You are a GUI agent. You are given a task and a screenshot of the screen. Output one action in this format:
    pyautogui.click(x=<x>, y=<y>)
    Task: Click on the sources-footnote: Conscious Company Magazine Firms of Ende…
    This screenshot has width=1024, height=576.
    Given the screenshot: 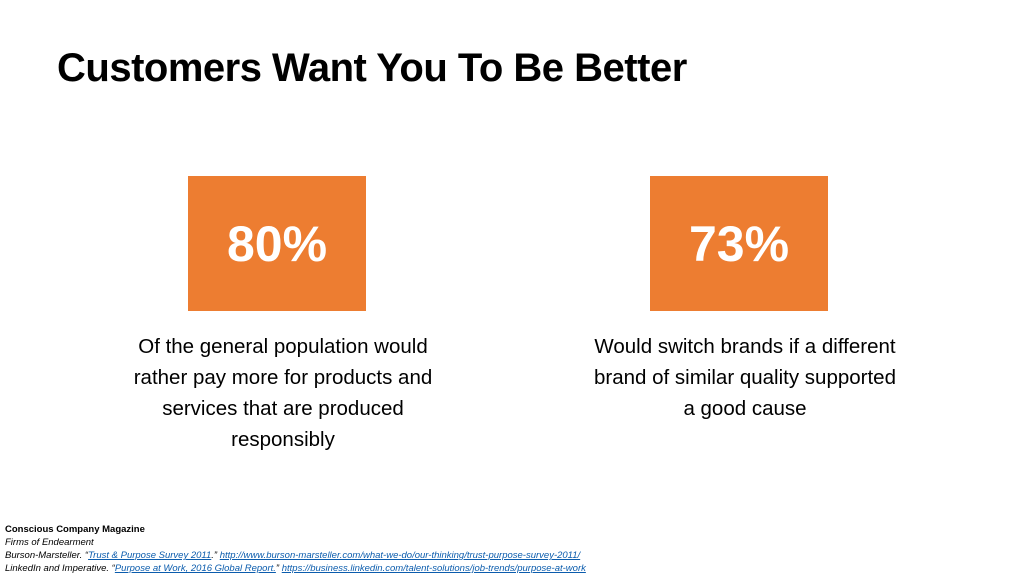 What is the action you would take?
    pyautogui.click(x=510, y=549)
    